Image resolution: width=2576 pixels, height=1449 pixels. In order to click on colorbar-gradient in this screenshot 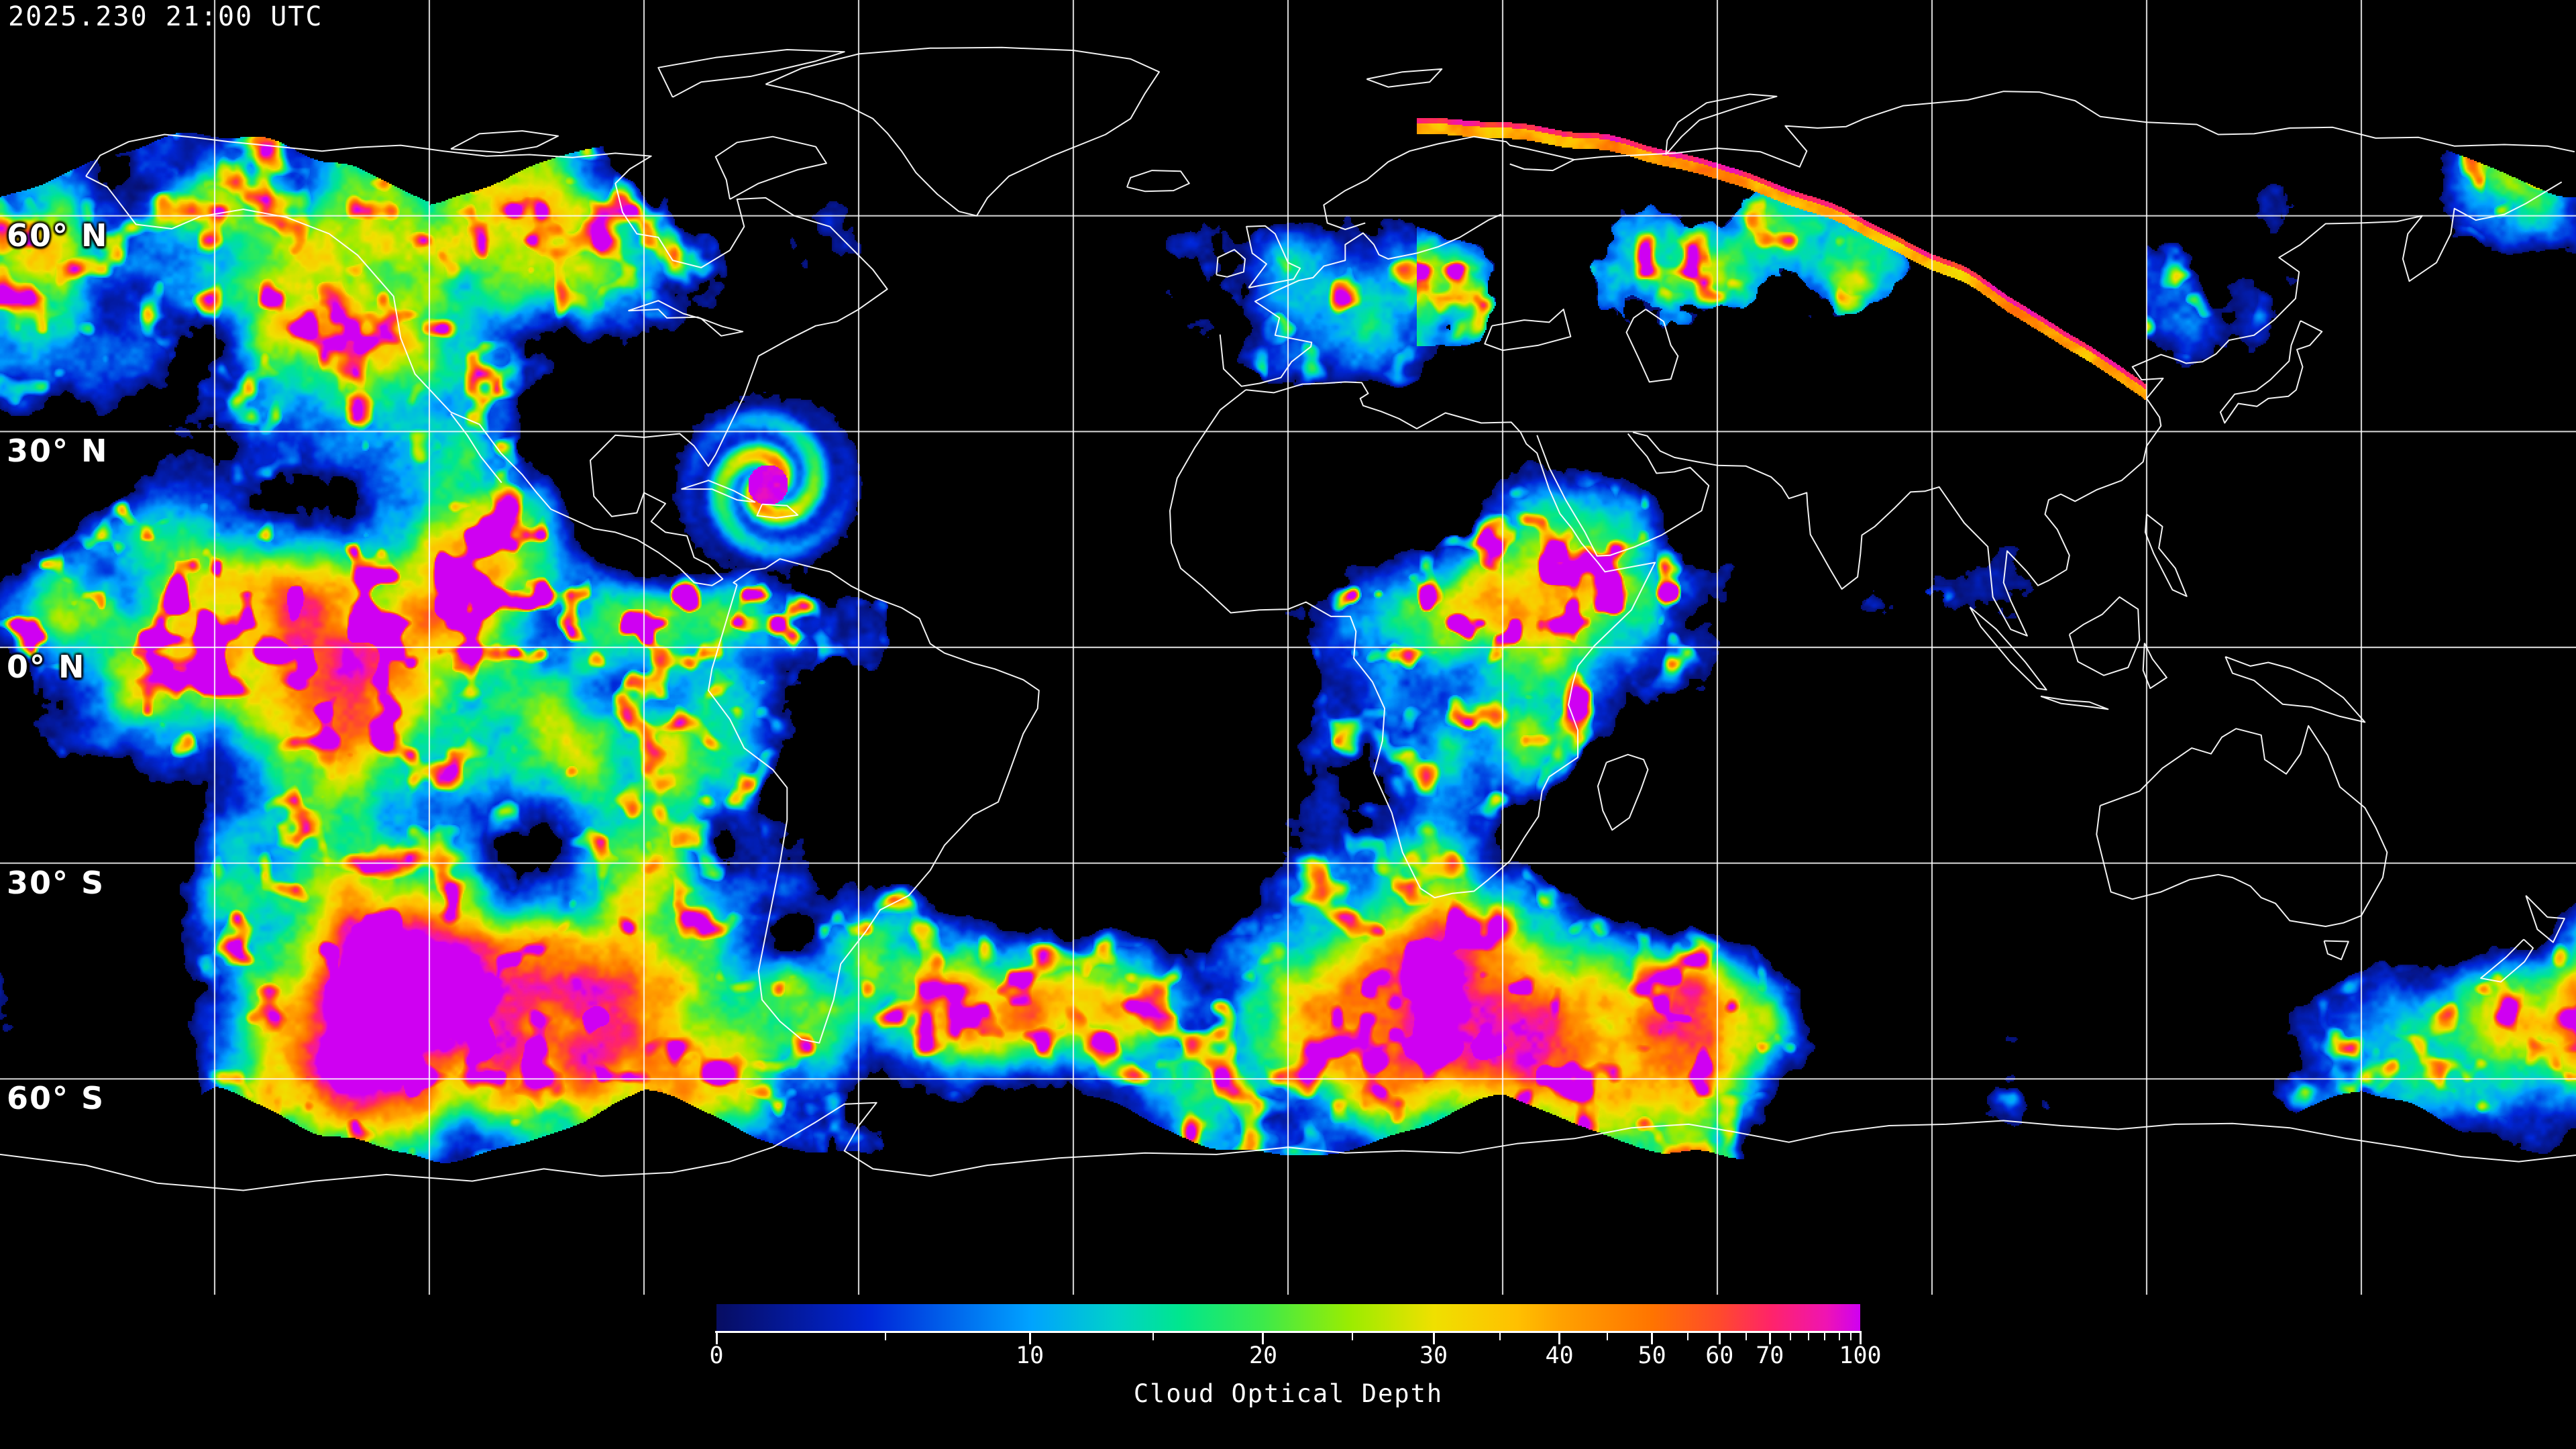, I will do `click(1288, 1317)`.